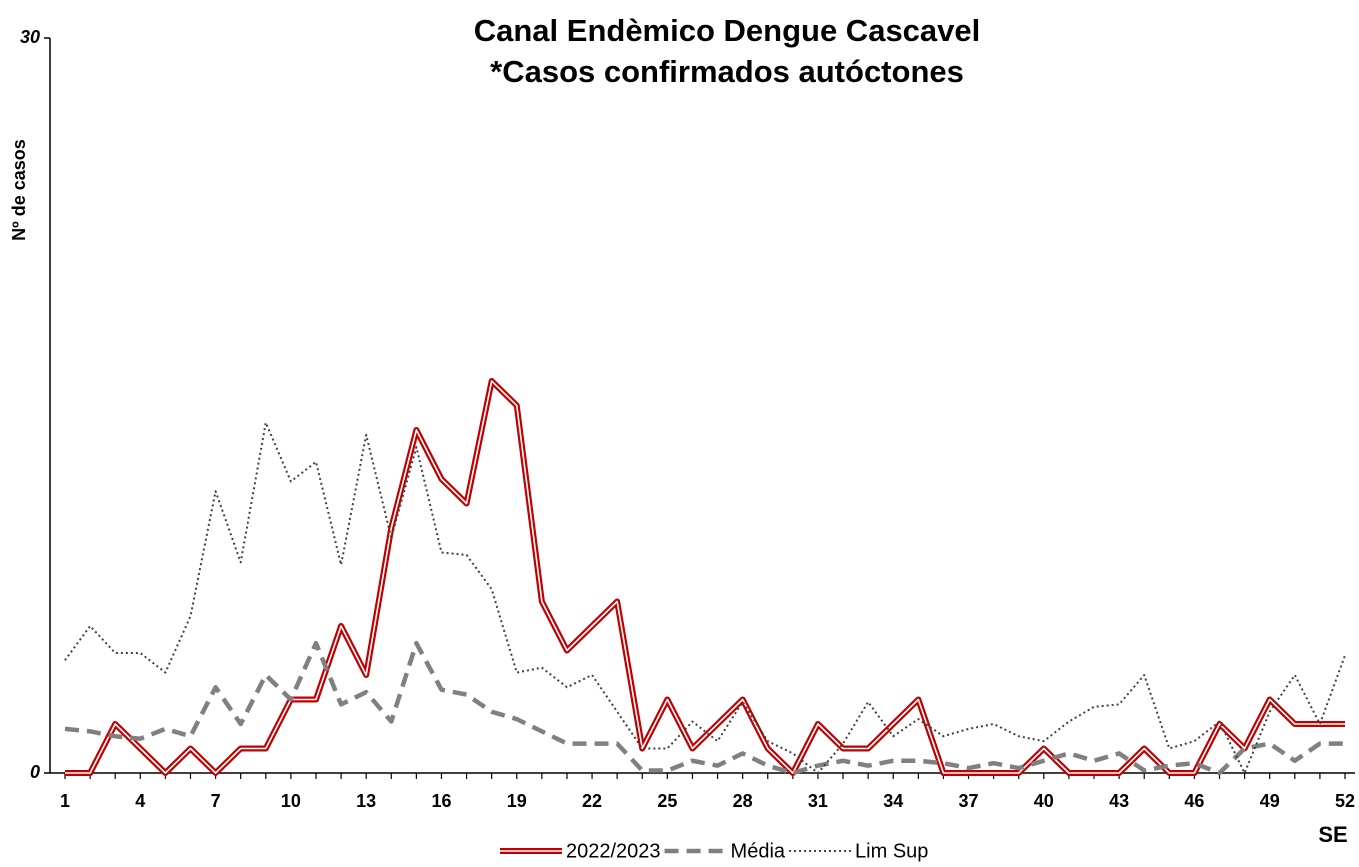 This screenshot has height=867, width=1359. What do you see at coordinates (727, 30) in the screenshot?
I see `chart-title: Canal Endèmico Dengue Cascavel` at bounding box center [727, 30].